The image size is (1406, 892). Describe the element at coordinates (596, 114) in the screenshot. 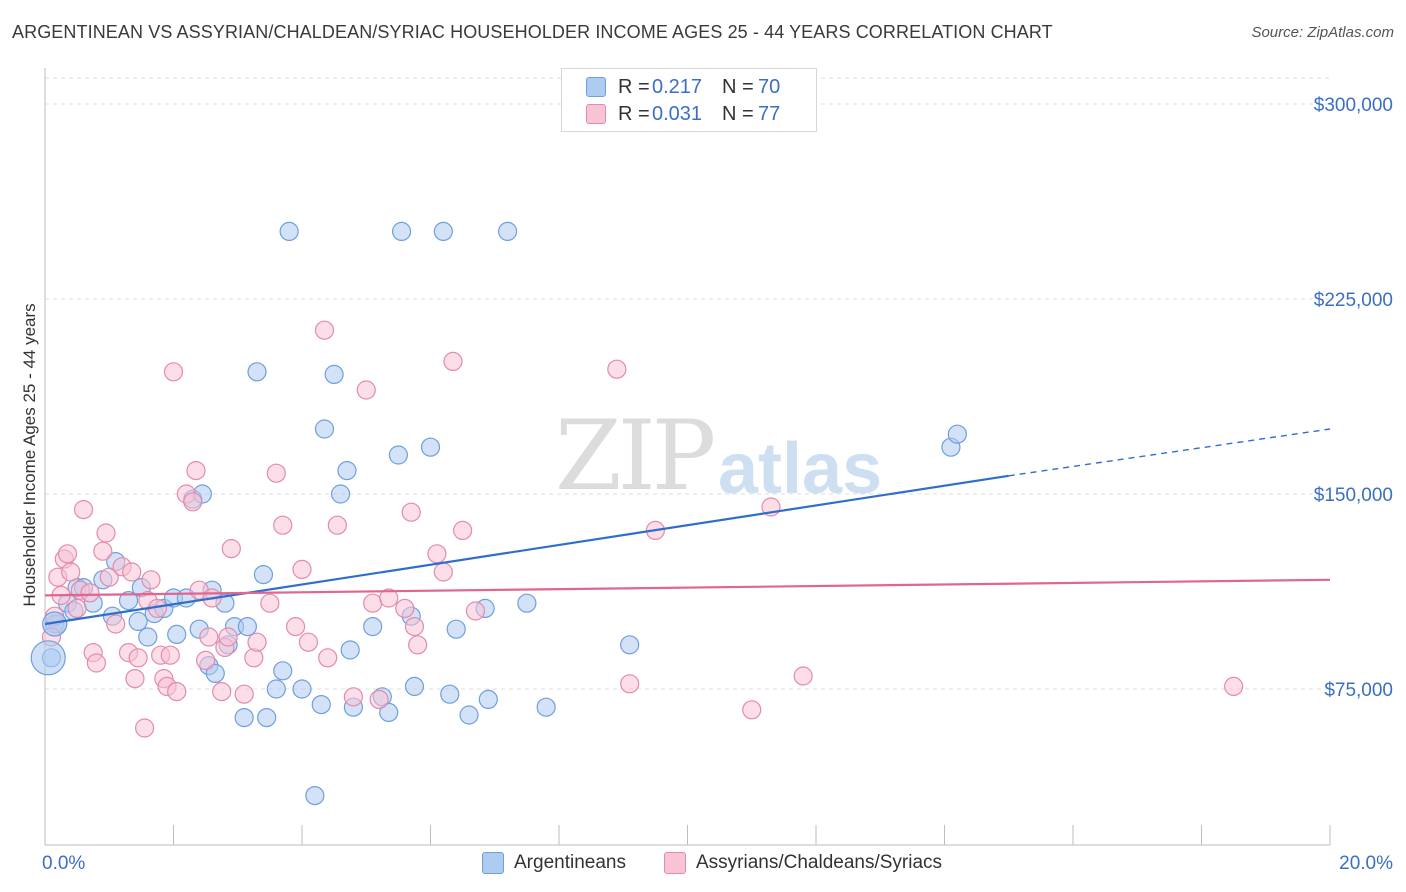

I see `legend-swatch-pink` at that location.